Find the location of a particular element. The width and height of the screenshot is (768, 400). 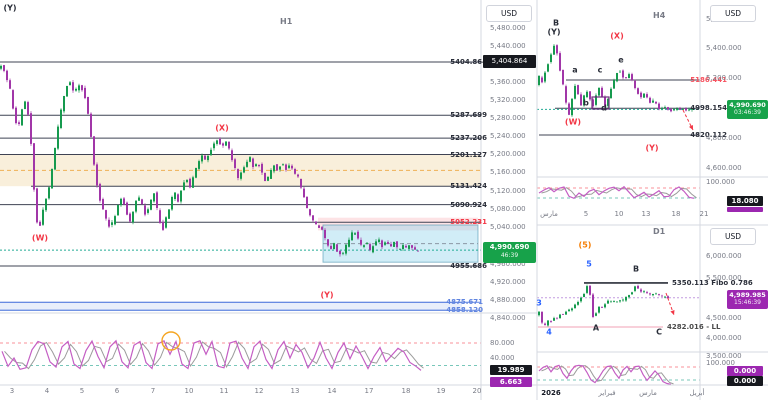

h1-last-price-value: 4,990.690 is located at coordinates (509, 247).